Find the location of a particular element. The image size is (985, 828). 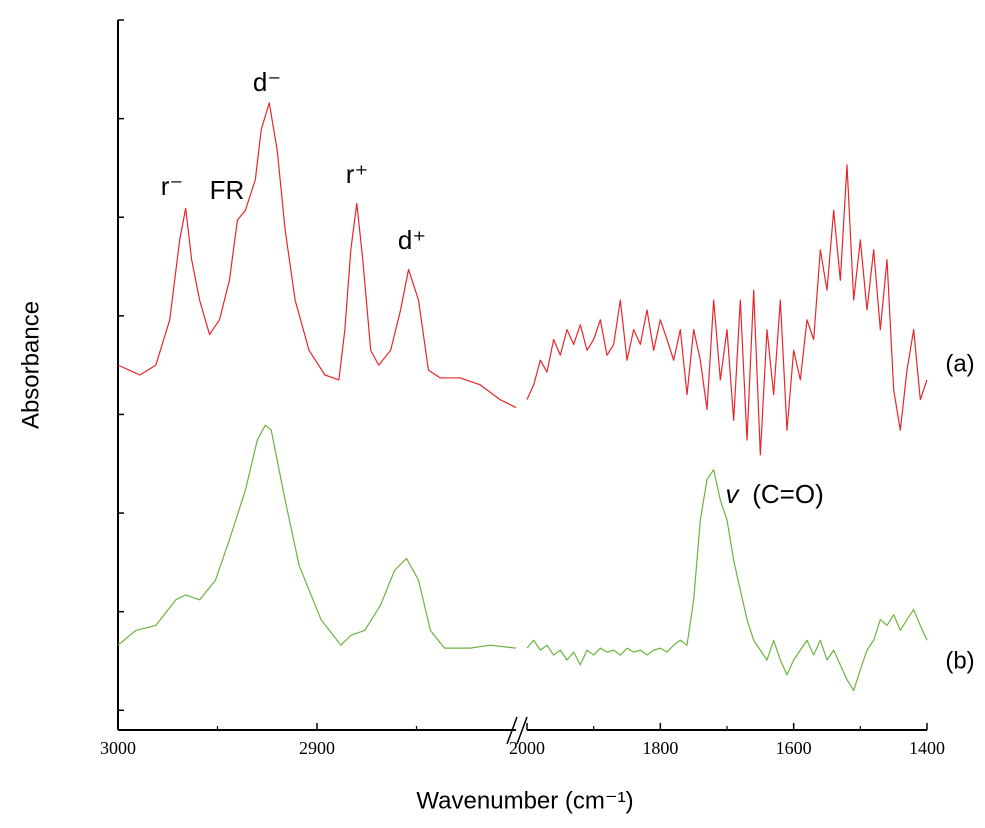

x-tick-label: 2000 is located at coordinates (527, 748).